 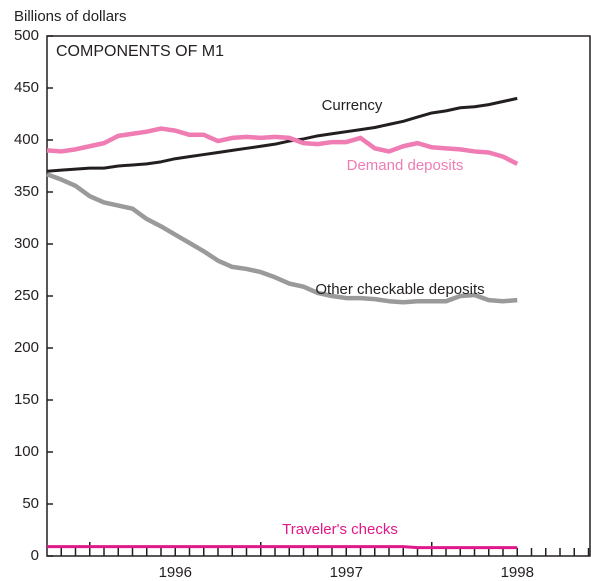 What do you see at coordinates (26, 139) in the screenshot?
I see `y-tick-label: 400` at bounding box center [26, 139].